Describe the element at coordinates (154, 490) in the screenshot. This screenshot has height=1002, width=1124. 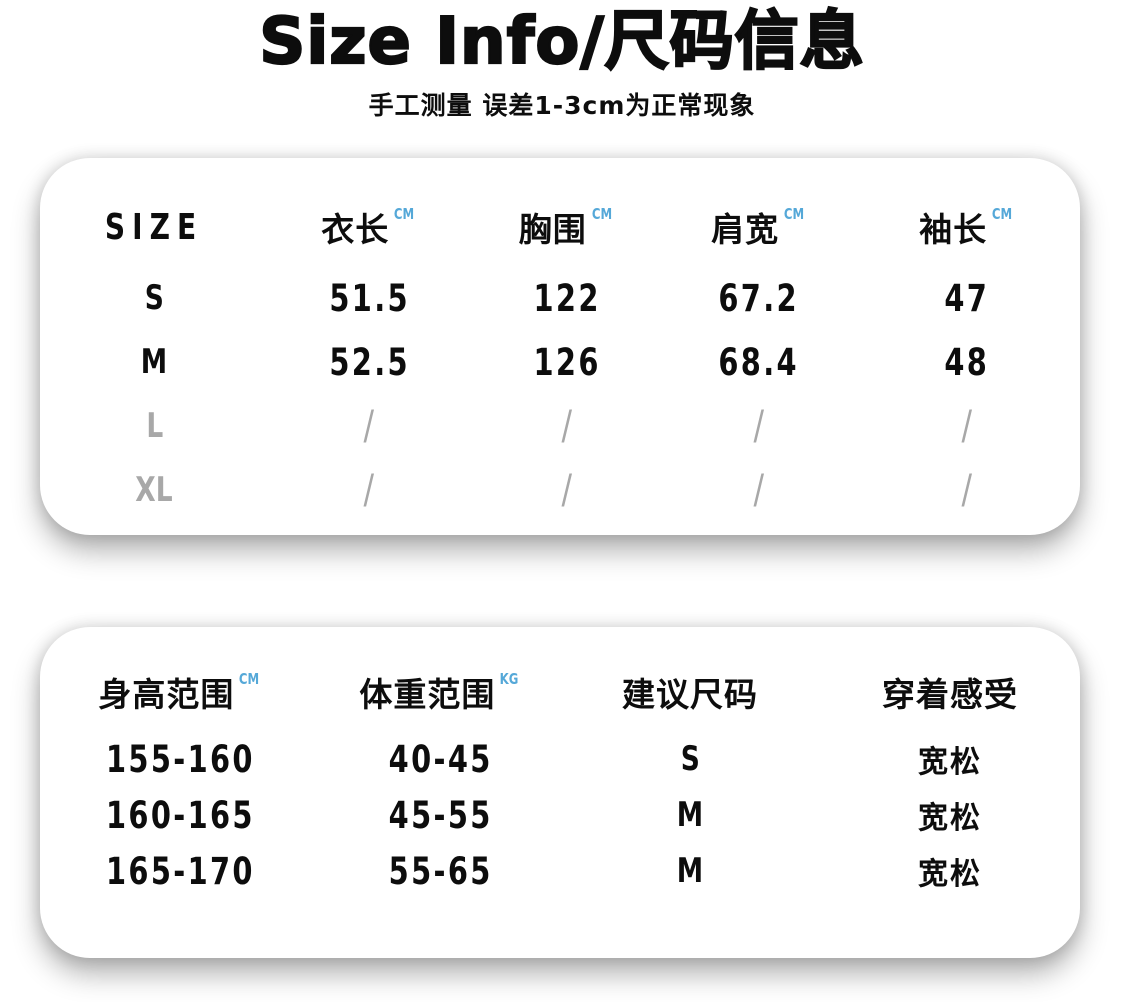
I see `size-label: XL` at that location.